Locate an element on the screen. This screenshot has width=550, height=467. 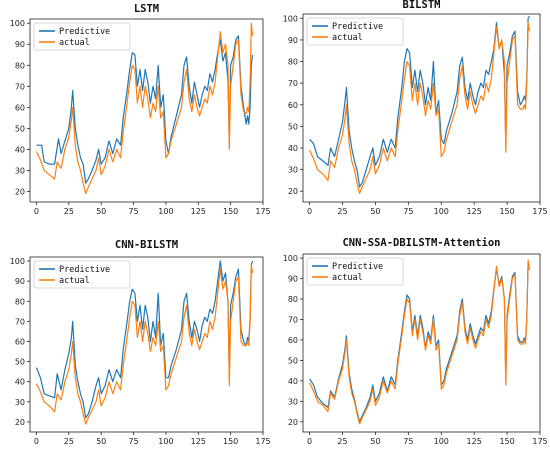
chart-title: BILSTM is located at coordinates (422, 5).